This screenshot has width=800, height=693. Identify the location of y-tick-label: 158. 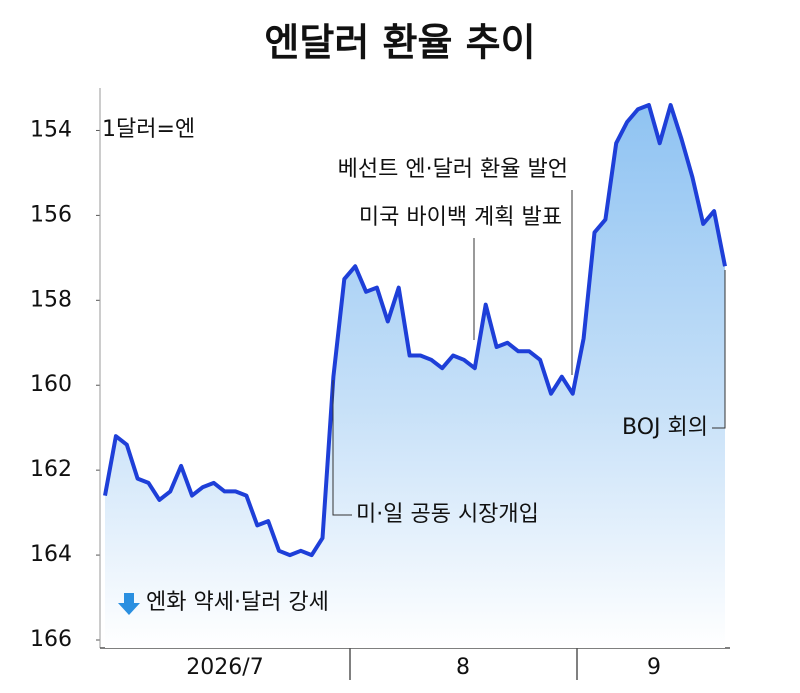
(51, 299).